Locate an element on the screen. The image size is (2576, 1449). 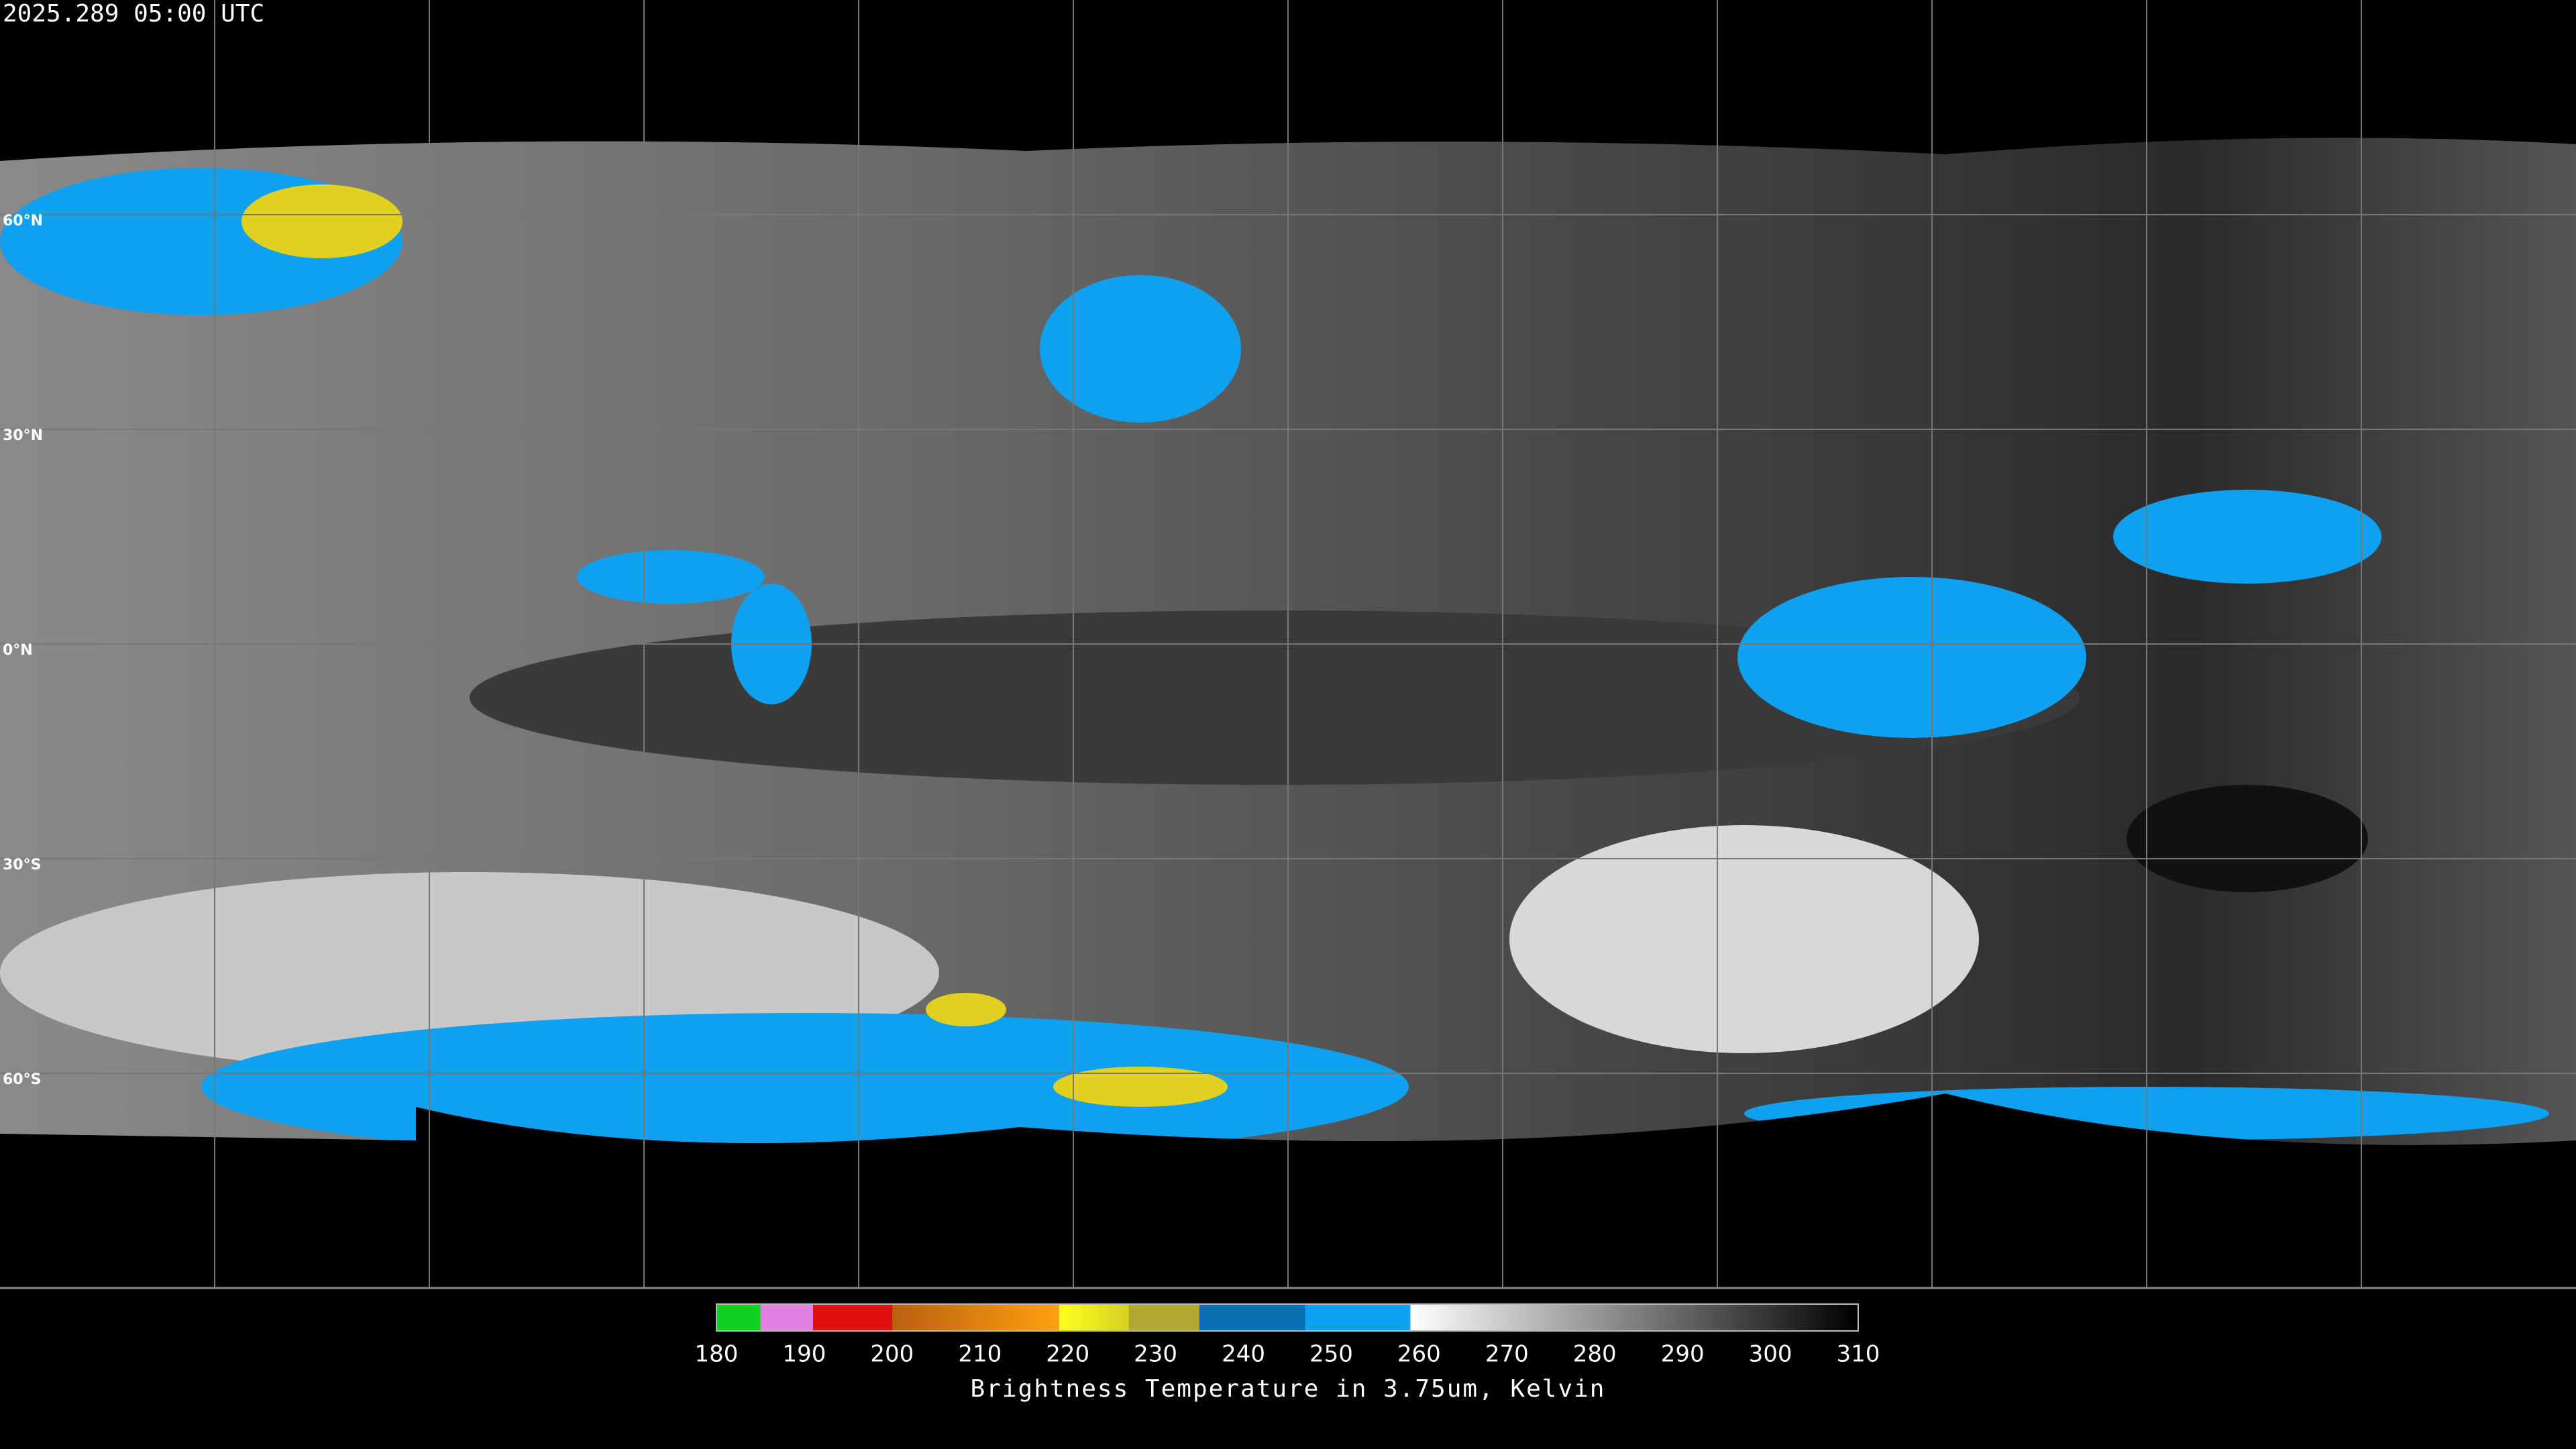
colorbar-frame is located at coordinates (1287, 1317).